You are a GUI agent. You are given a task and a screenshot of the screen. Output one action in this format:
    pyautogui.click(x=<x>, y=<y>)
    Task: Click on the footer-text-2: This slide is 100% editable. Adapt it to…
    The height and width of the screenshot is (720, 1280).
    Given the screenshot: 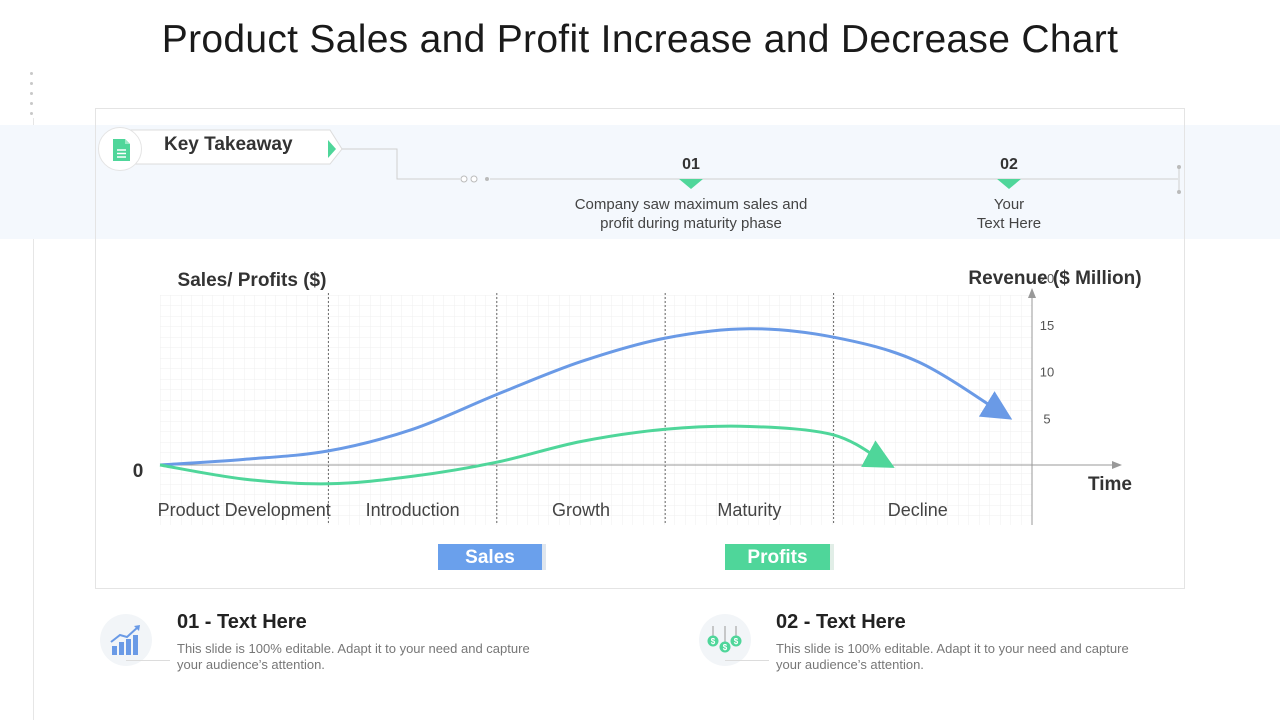 What is the action you would take?
    pyautogui.click(x=952, y=656)
    